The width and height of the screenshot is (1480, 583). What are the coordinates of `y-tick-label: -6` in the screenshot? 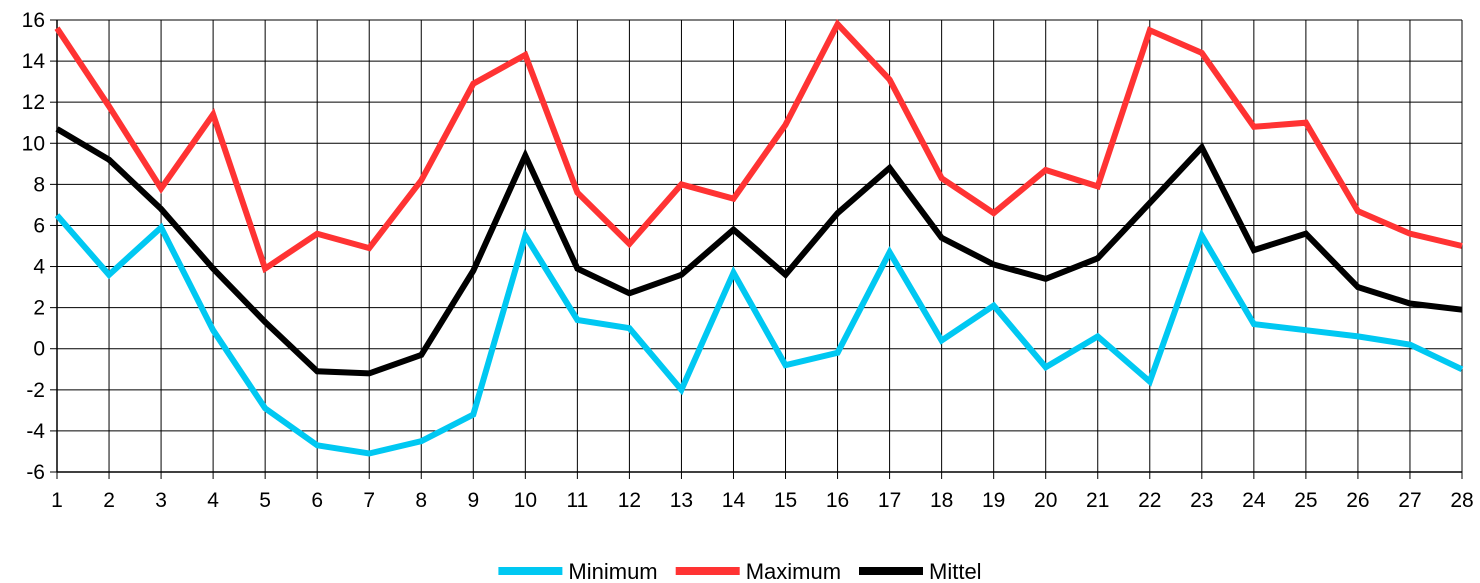 It's located at (35, 472).